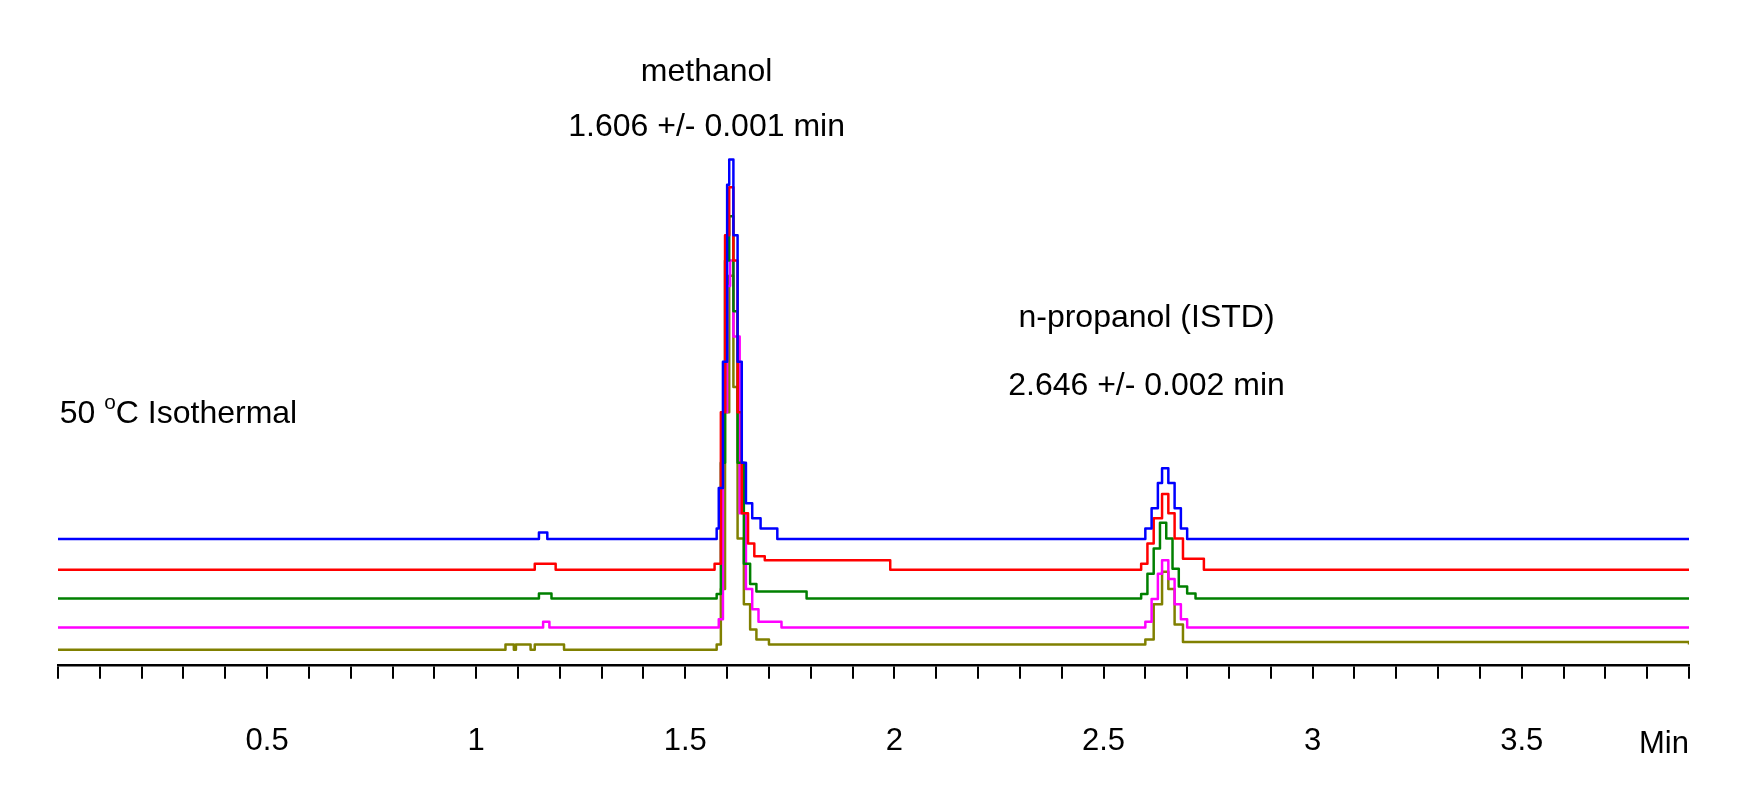 This screenshot has height=804, width=1741. Describe the element at coordinates (1312, 739) in the screenshot. I see `x-tick-label: 3` at that location.